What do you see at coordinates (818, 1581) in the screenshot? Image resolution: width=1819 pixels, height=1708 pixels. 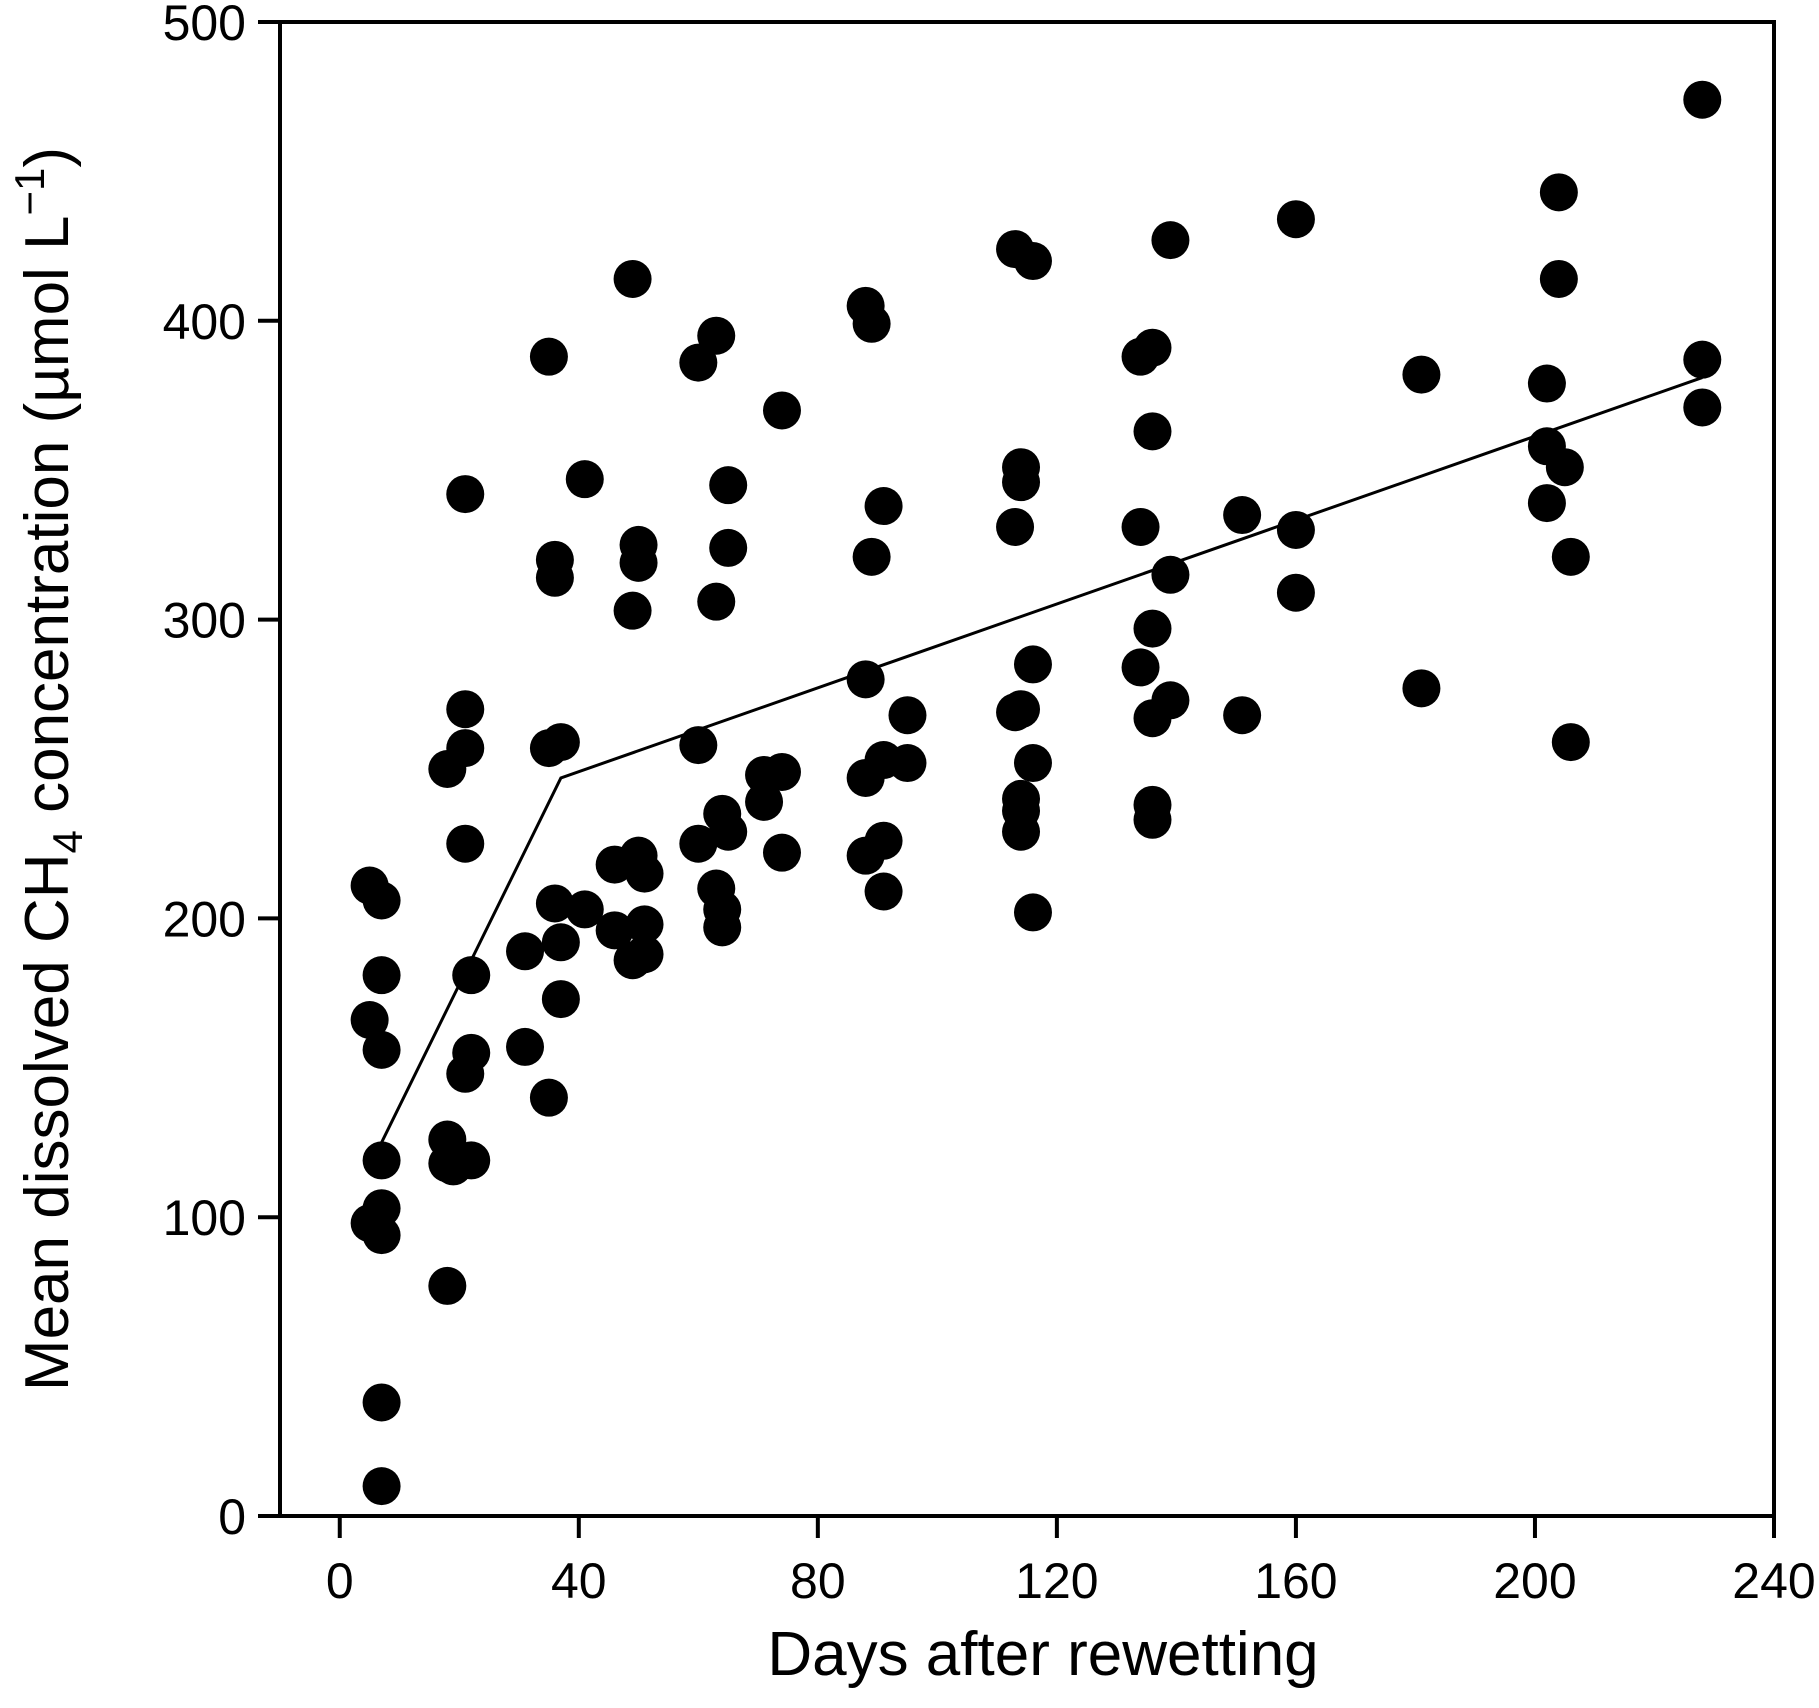 I see `x-tick-label: 80` at bounding box center [818, 1581].